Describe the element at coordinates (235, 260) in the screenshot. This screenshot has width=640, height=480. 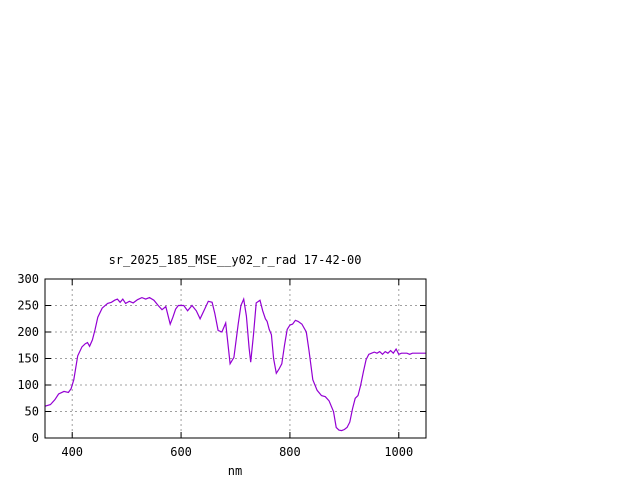
I see `chart-title: sr_2025_185_MSE__y02_r_rad 17-42-00` at that location.